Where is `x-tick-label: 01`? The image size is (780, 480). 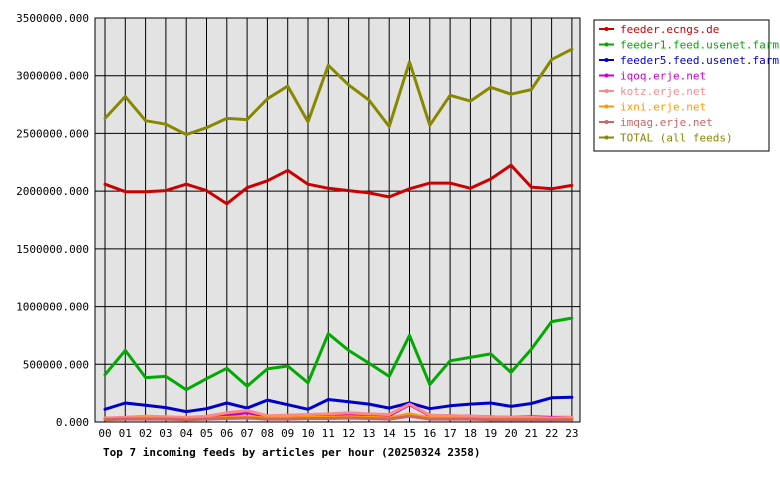 x-tick-label: 01 is located at coordinates (125, 433).